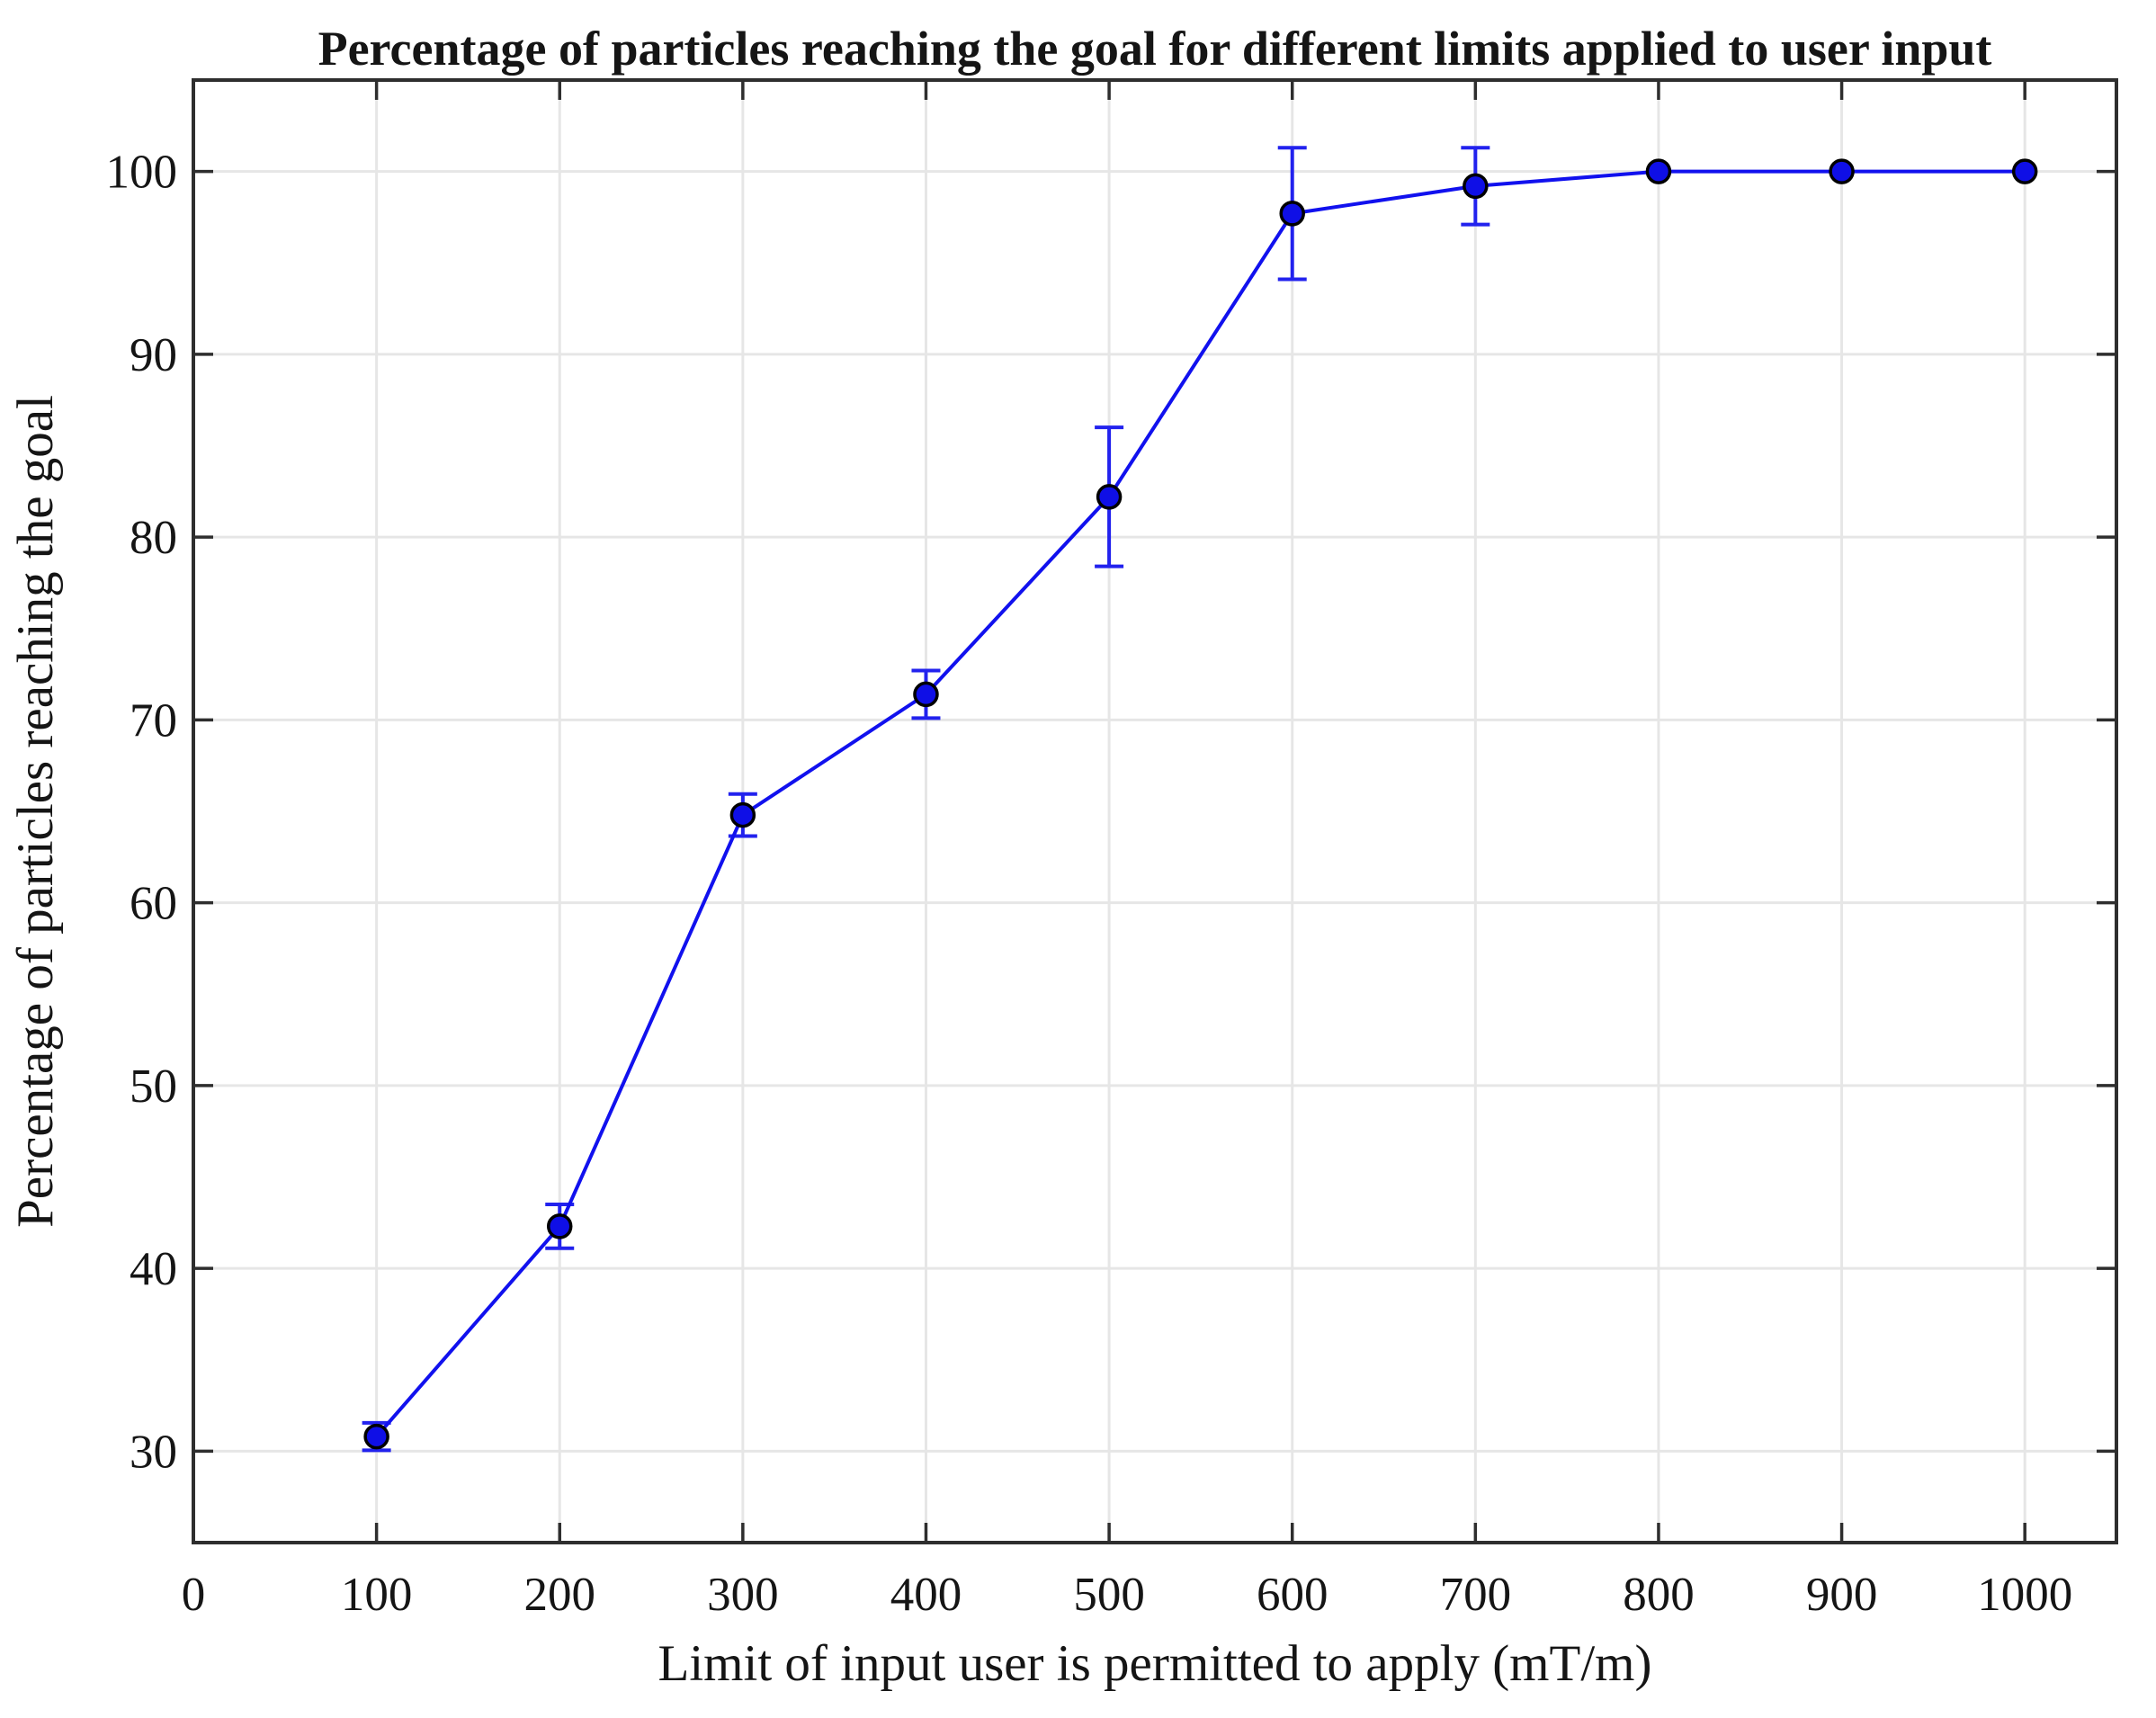 The width and height of the screenshot is (2156, 1718). Describe the element at coordinates (377, 1595) in the screenshot. I see `x-tick-label: 100` at that location.